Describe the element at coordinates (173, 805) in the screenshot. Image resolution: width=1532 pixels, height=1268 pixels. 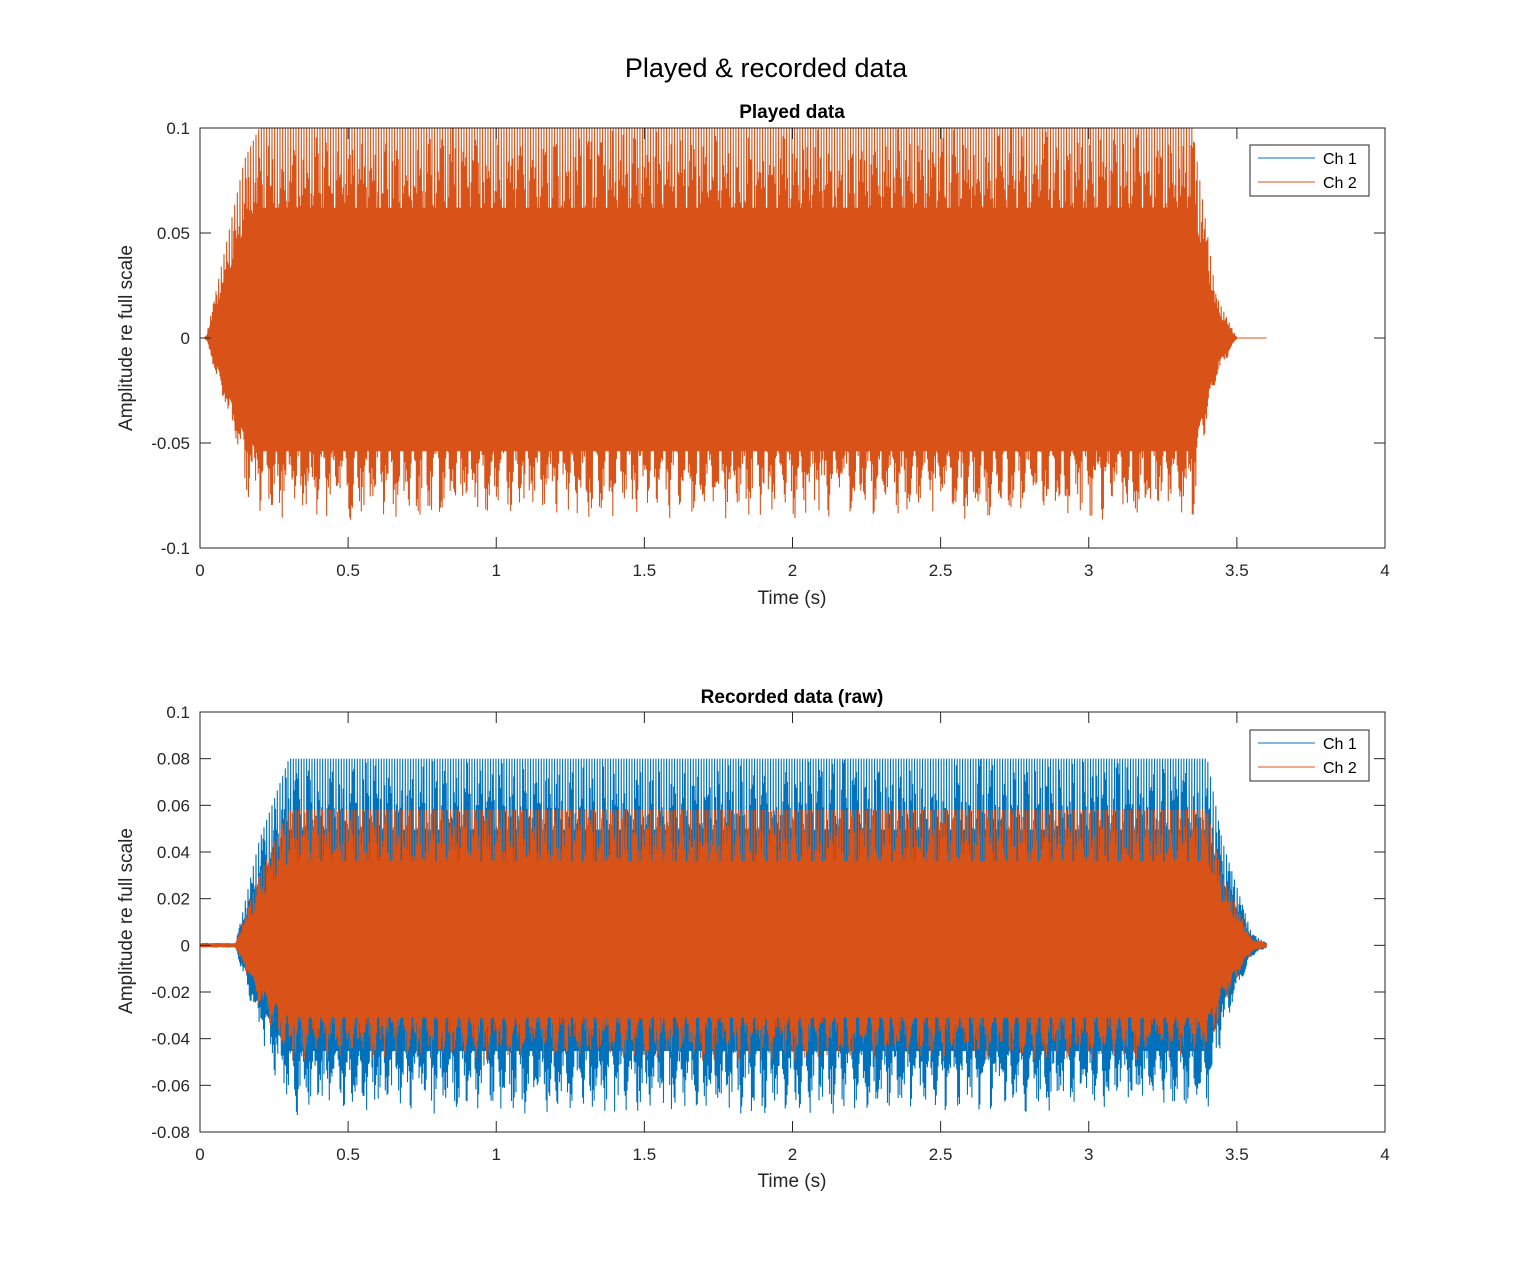
I see `y-tick-label: 0.06` at that location.